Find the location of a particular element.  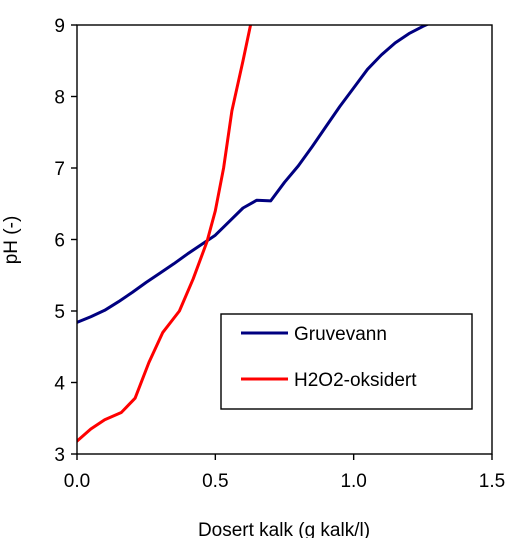

legend-label-h2o2-oksidert: H2O2-oksidert is located at coordinates (355, 380).